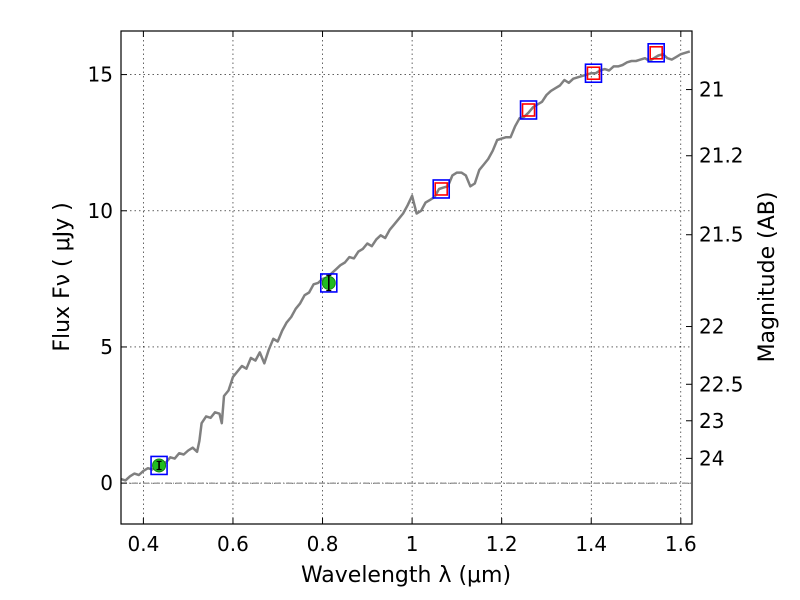 This screenshot has height=600, width=800. Describe the element at coordinates (721, 156) in the screenshot. I see `y-right-tick-label: 21.2` at that location.